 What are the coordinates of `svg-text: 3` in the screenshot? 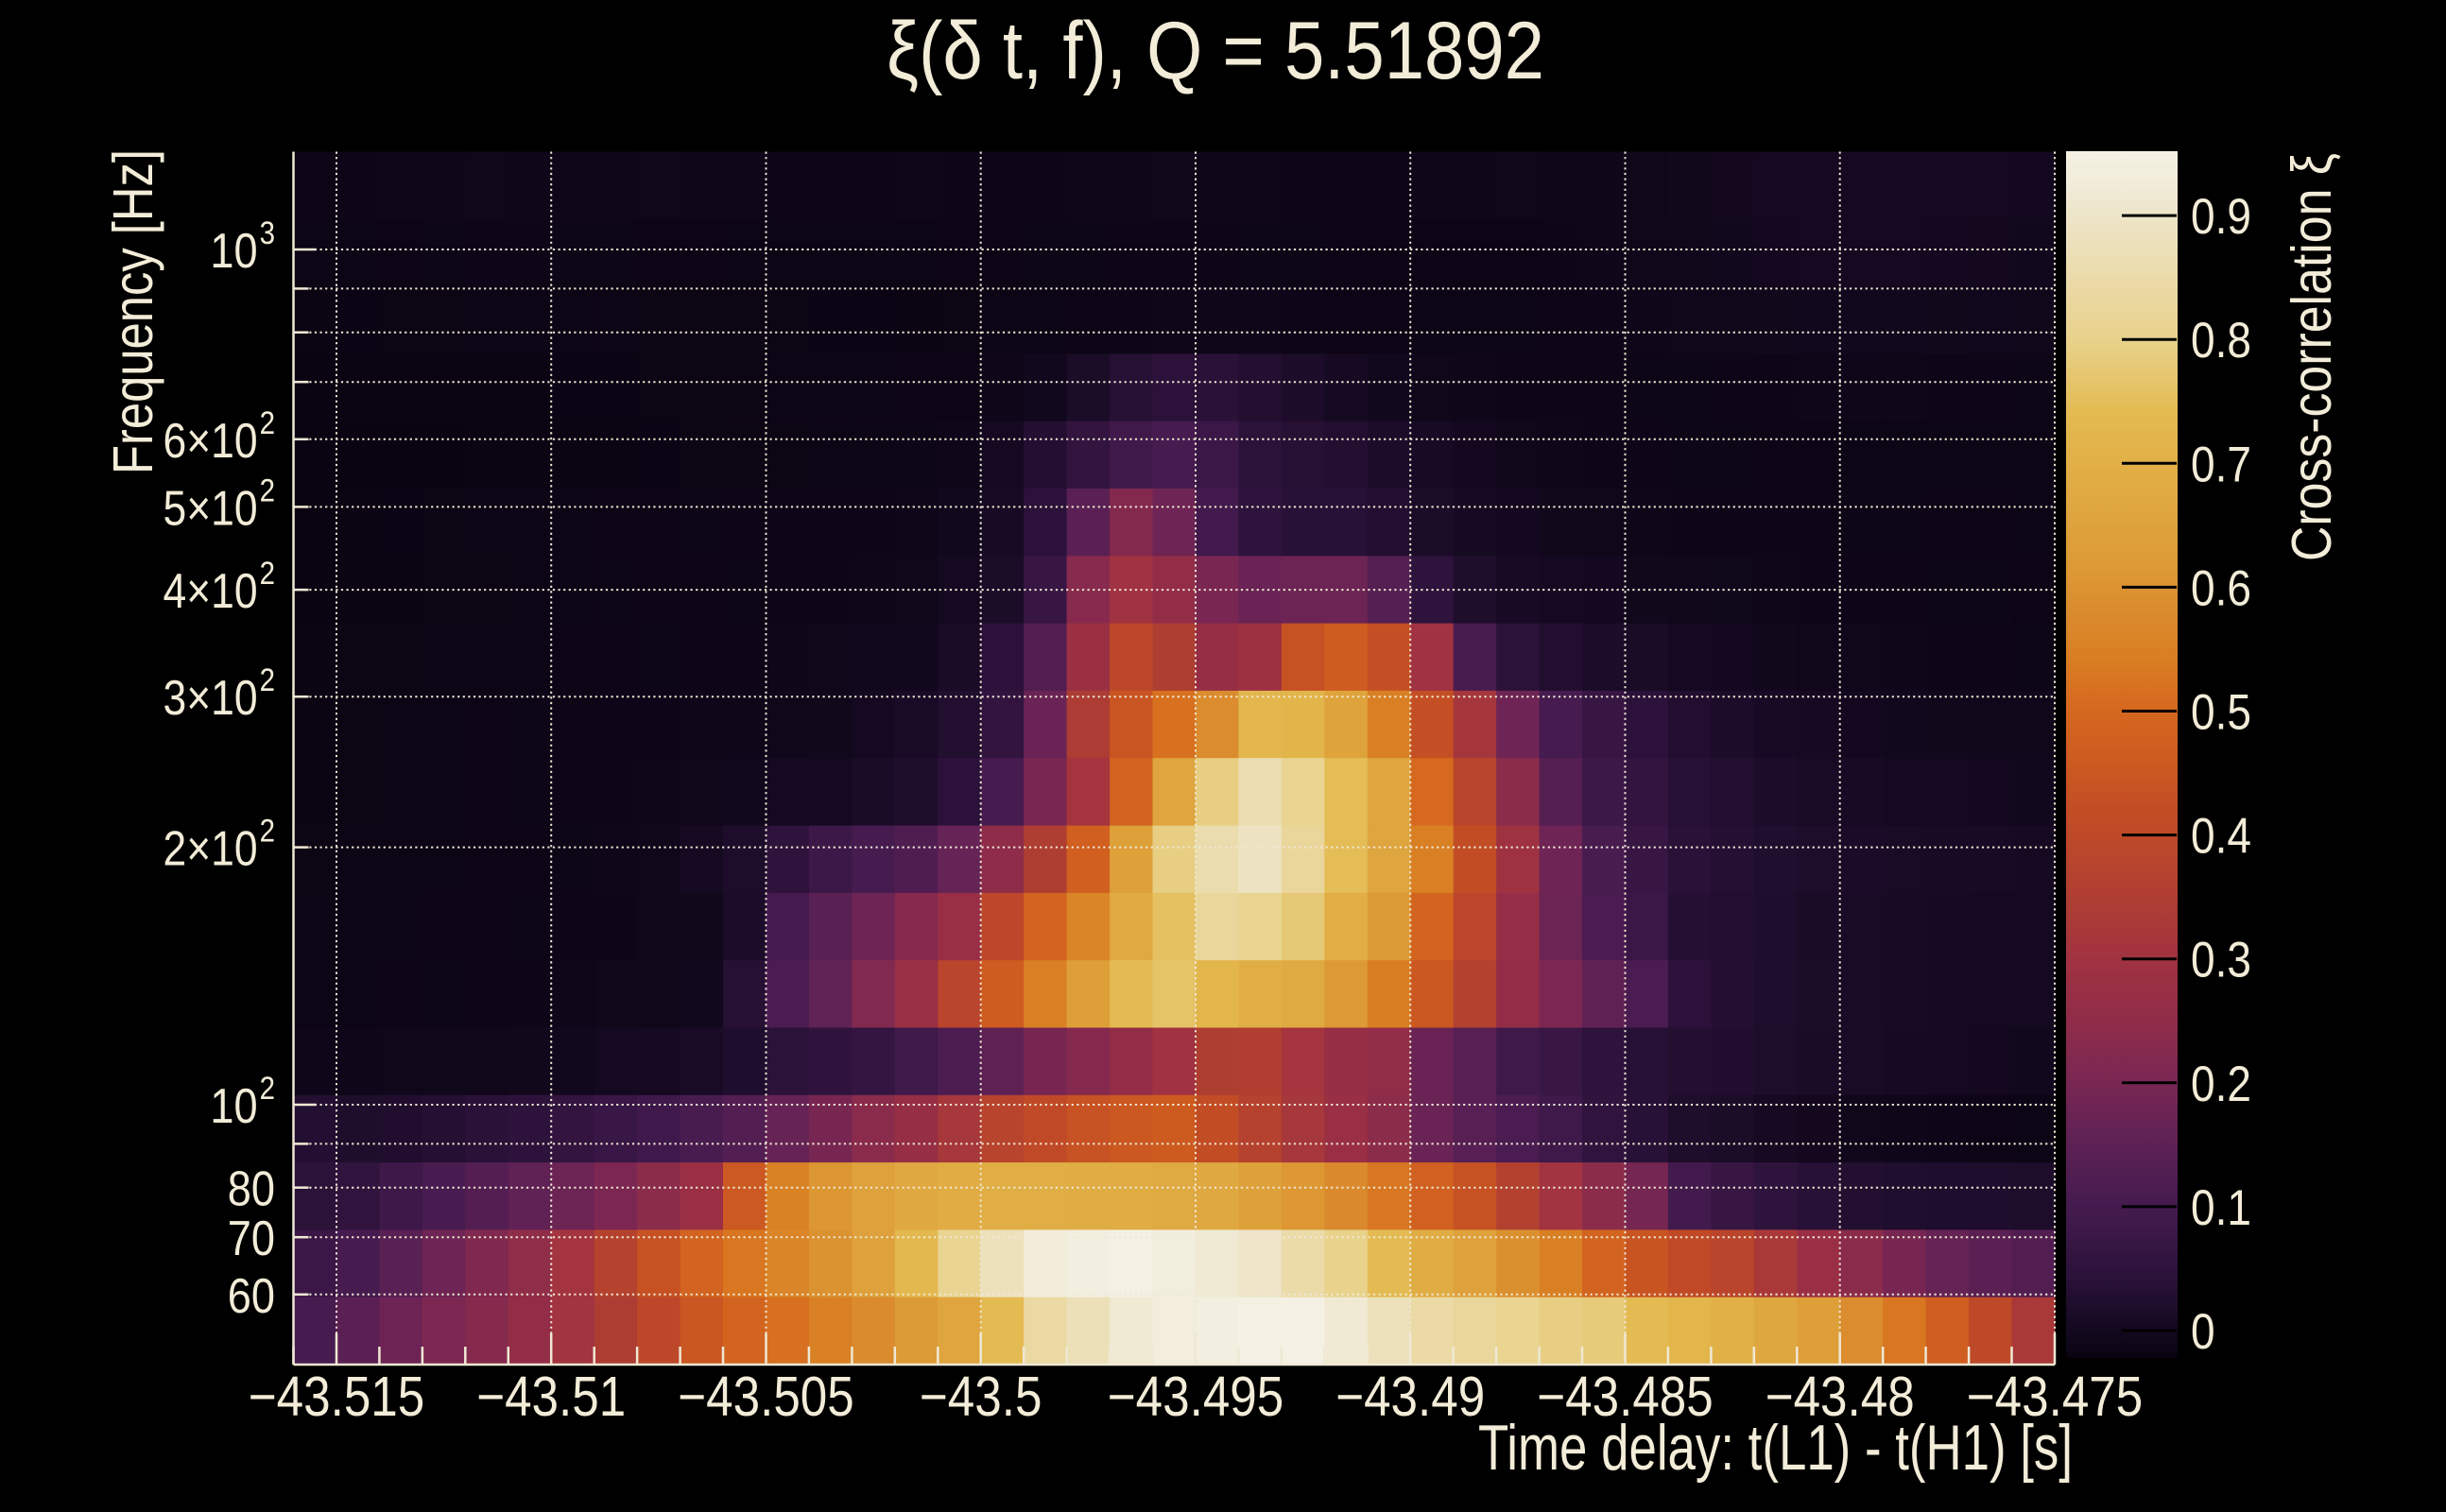 It's located at (267, 233).